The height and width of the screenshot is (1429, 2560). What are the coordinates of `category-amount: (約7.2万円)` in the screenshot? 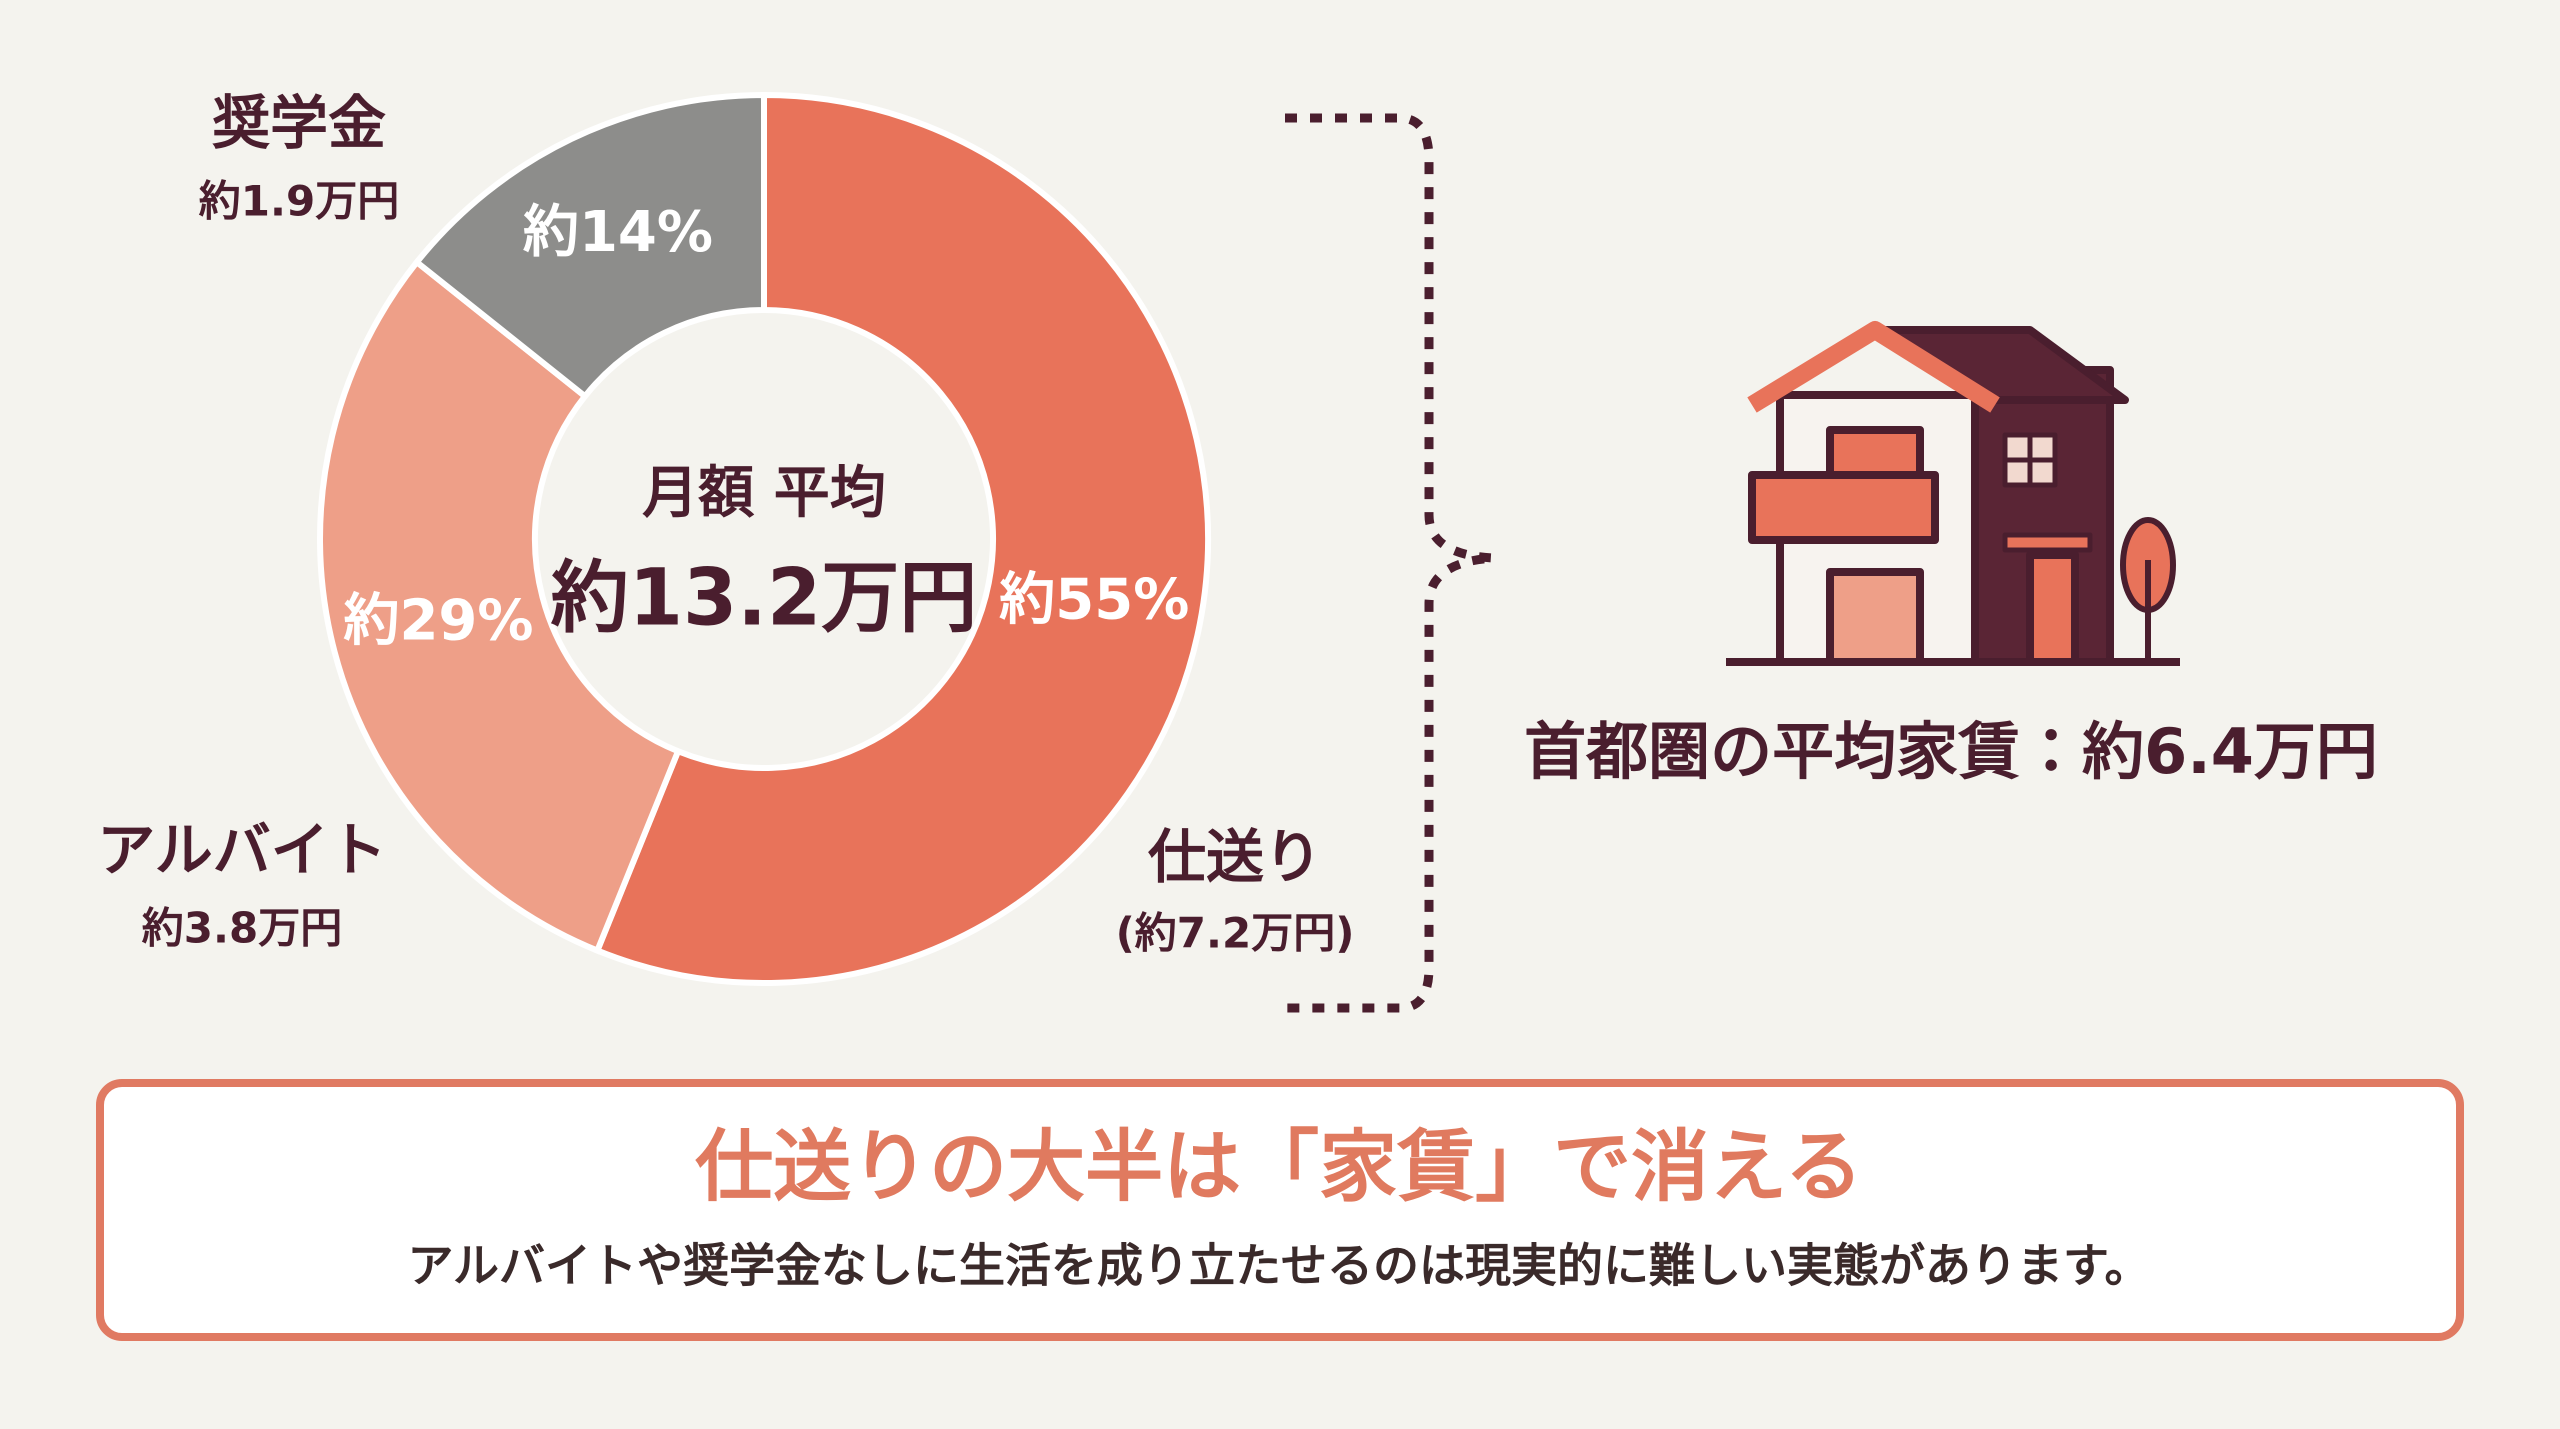 It's located at (1235, 933).